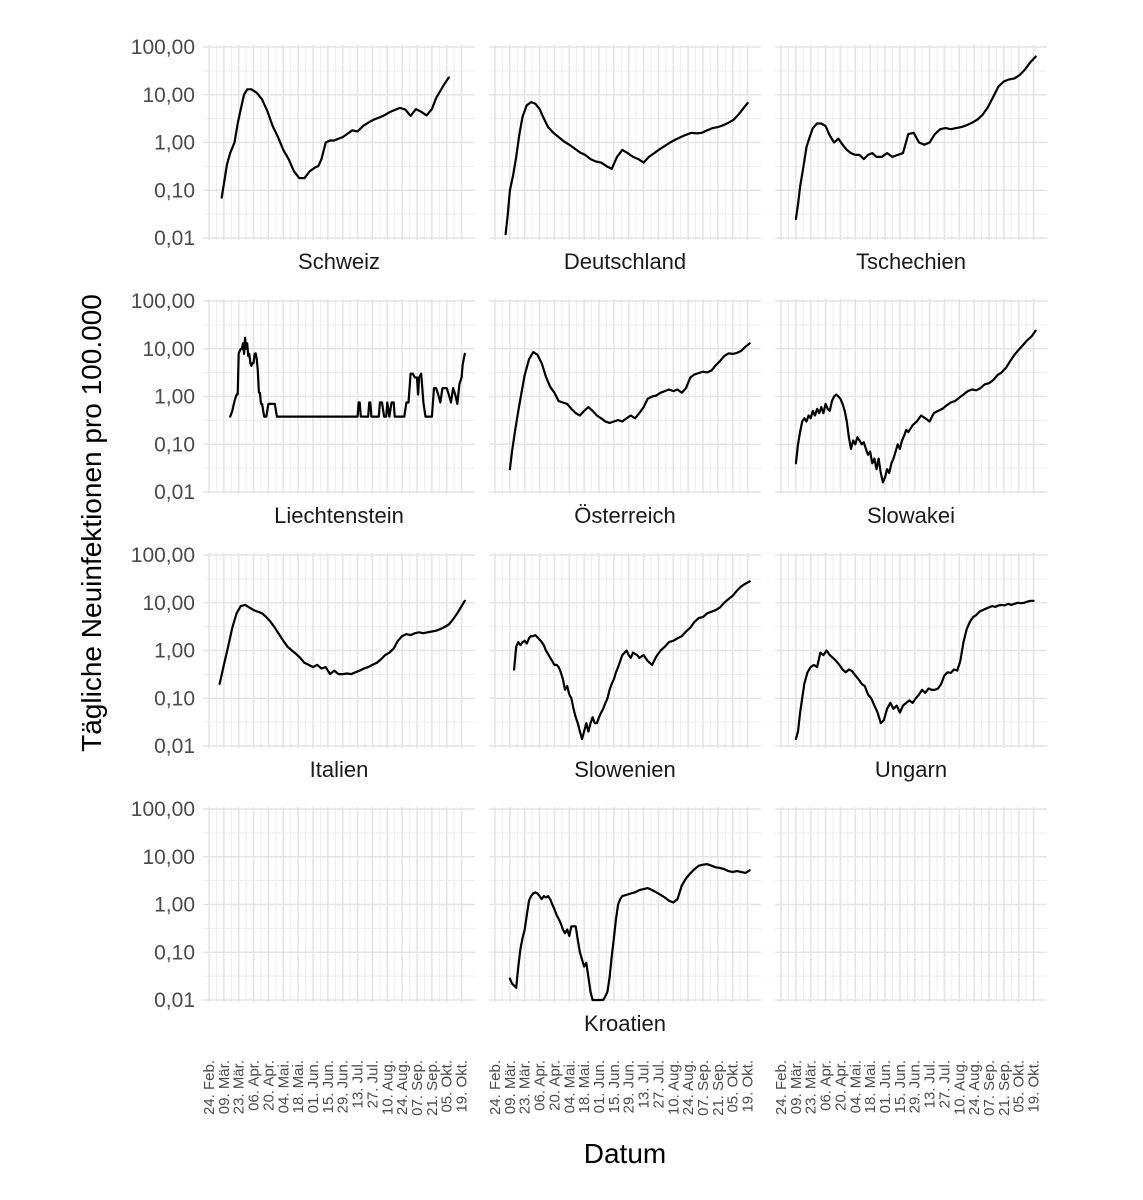 The width and height of the screenshot is (1143, 1200). I want to click on series-line-slowakei, so click(915, 406).